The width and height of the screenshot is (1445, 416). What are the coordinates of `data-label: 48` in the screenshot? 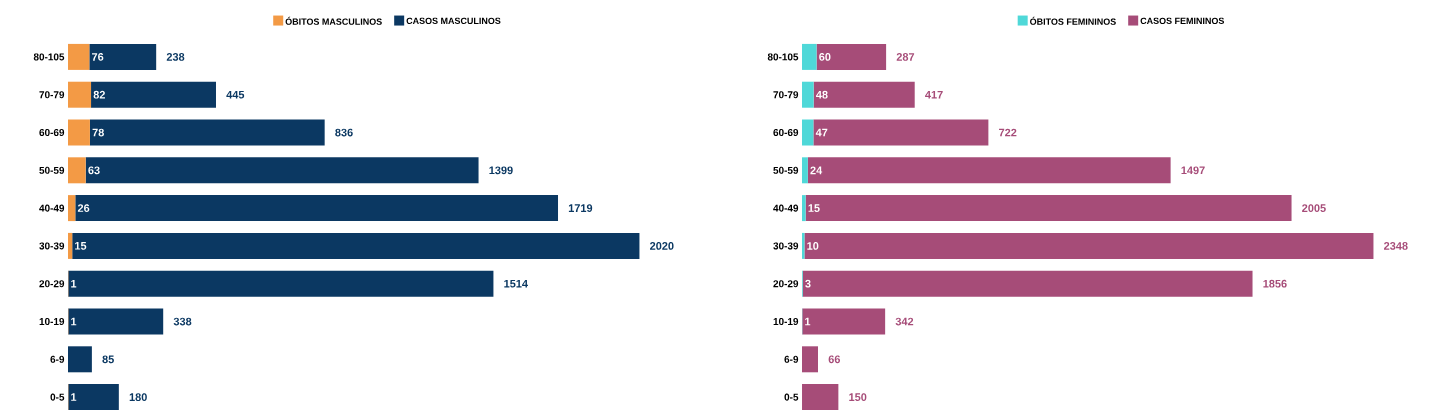 It's located at (822, 94).